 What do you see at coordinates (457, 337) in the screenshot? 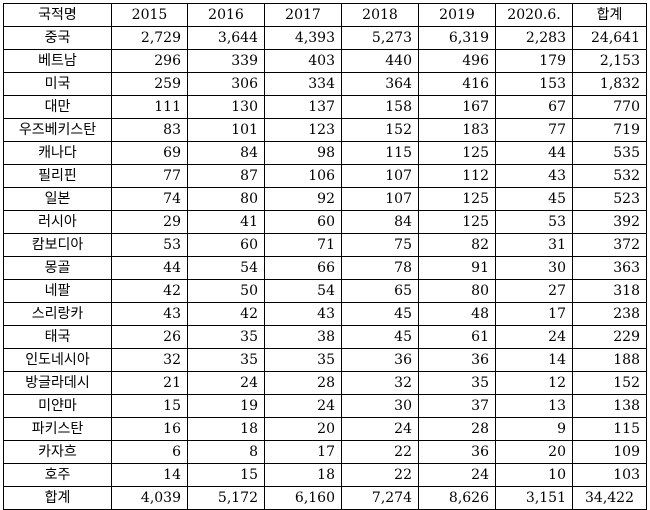
I see `value-cell: 61` at bounding box center [457, 337].